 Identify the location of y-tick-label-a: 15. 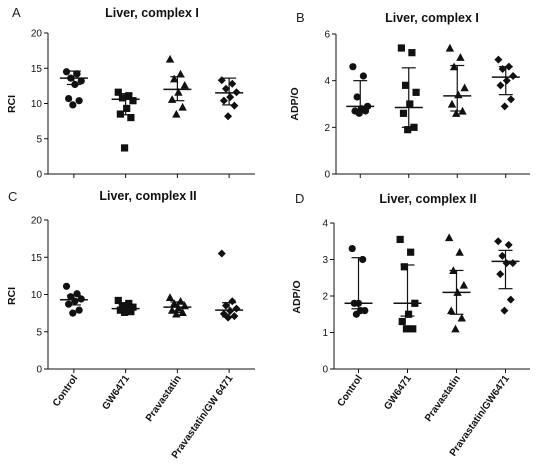
(37, 69).